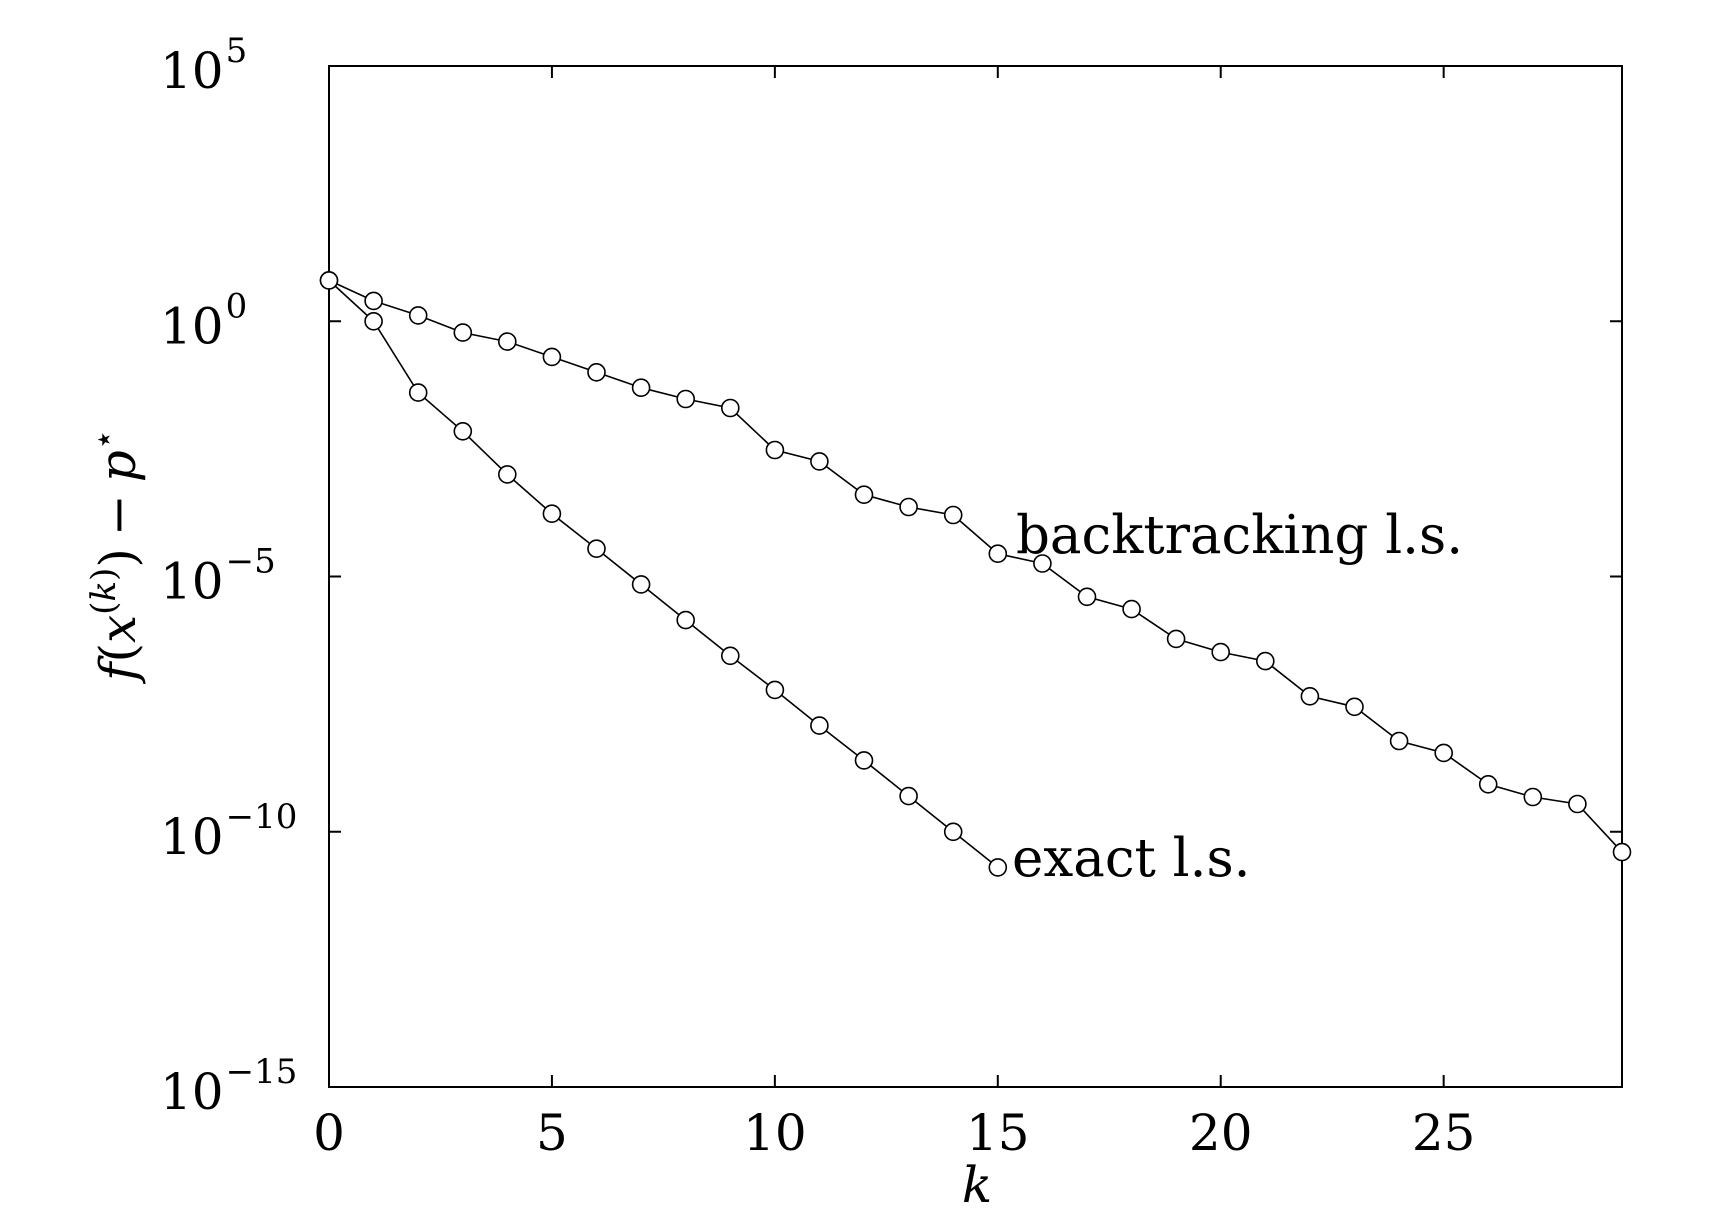  Describe the element at coordinates (104, 574) in the screenshot. I see `y-axis-label-sup-close: )` at that location.